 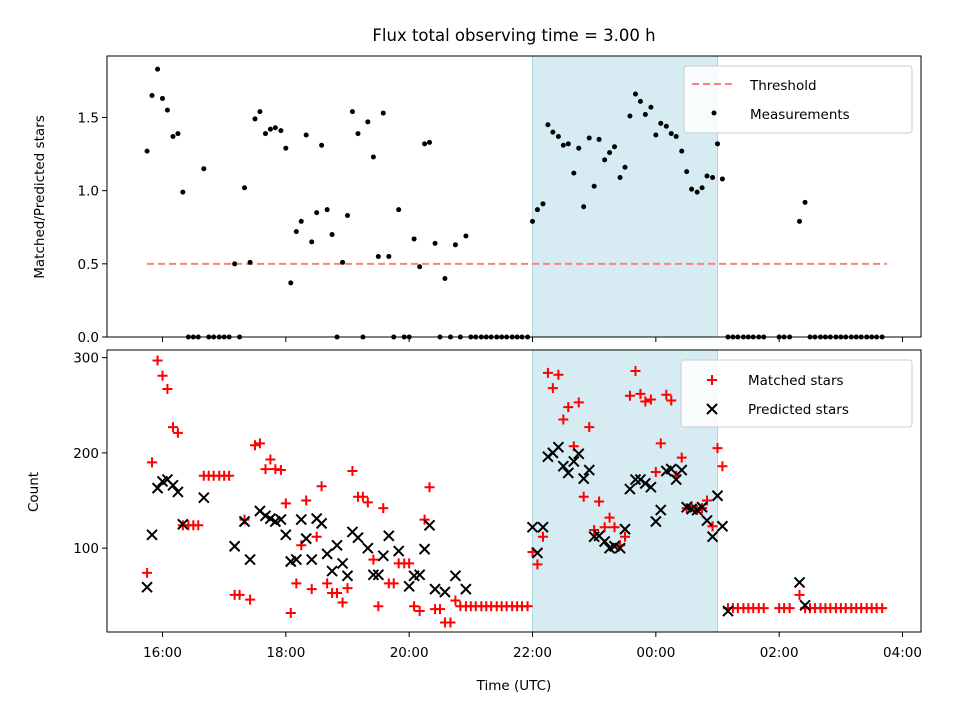 I want to click on ratio-panel-y-label: Matched/Predicted stars, so click(x=40, y=196).